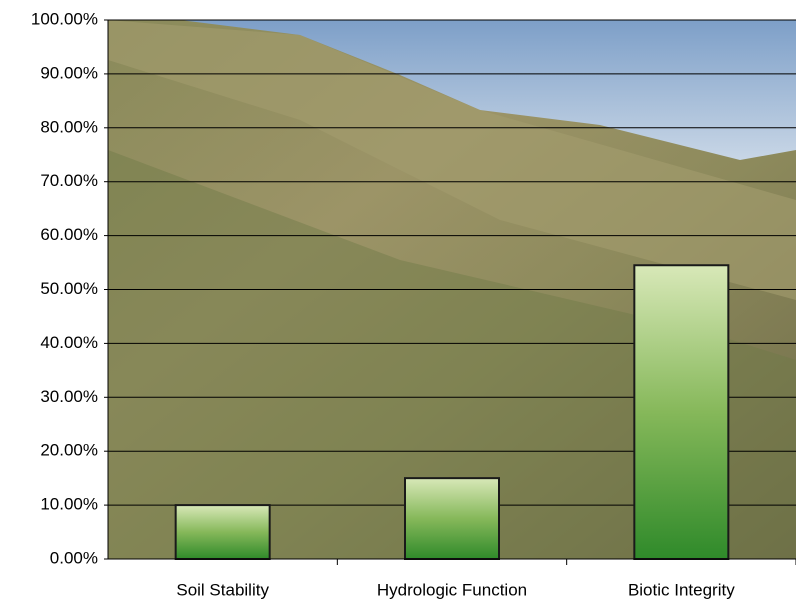 This screenshot has width=796, height=604. I want to click on x-tick-label: Hydrologic Function, so click(452, 589).